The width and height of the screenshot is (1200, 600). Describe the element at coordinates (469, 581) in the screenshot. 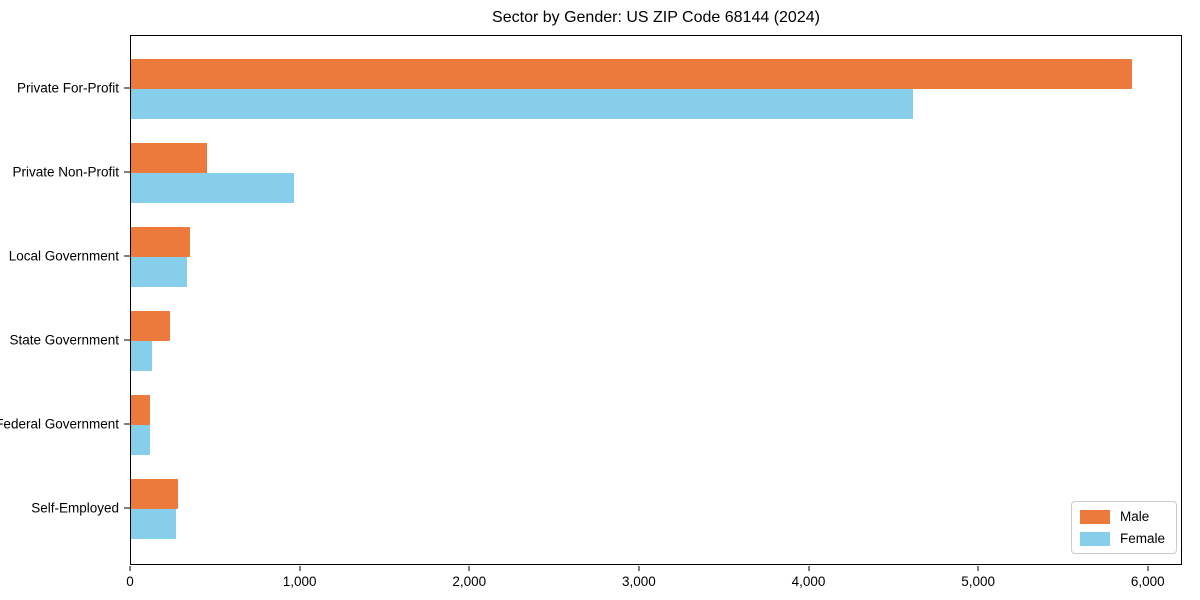

I see `x-tick-label: 2,000` at that location.